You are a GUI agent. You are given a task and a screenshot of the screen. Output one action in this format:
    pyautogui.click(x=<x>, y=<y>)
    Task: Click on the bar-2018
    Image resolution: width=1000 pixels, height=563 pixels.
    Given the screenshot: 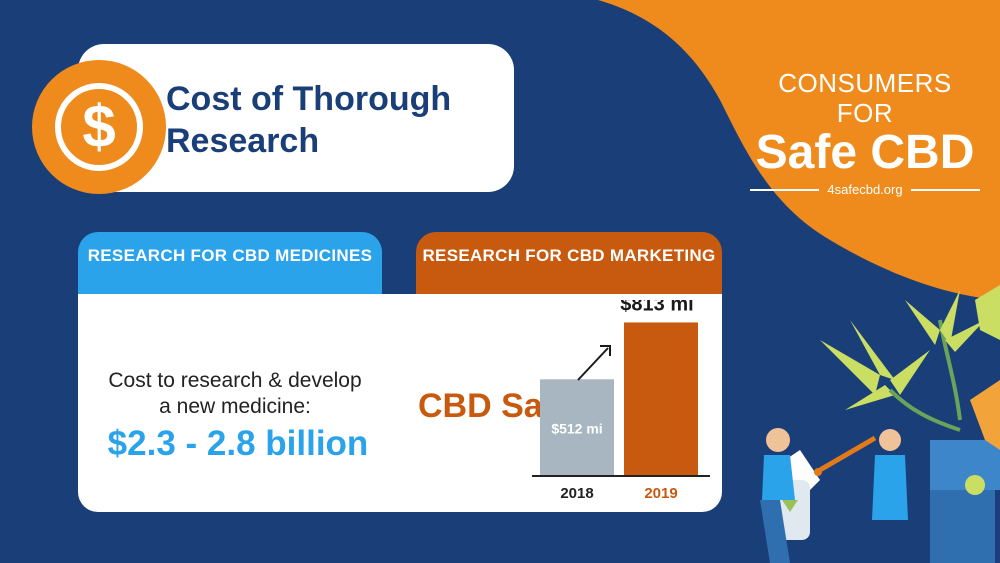 What is the action you would take?
    pyautogui.click(x=577, y=427)
    